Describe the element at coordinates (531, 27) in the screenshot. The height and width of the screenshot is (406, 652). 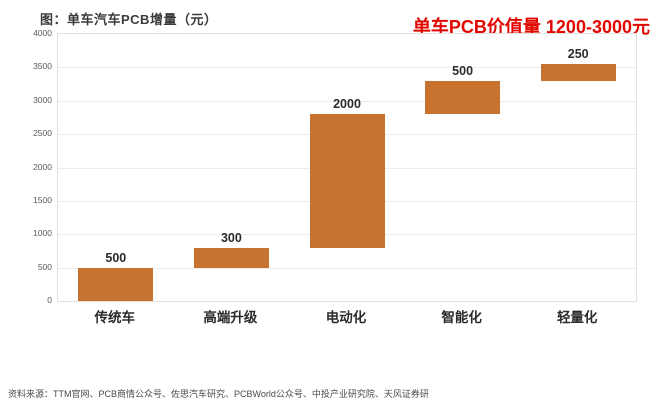
I see `pcb-value-annotation: 单车PCB价值量 1200-3000元` at that location.